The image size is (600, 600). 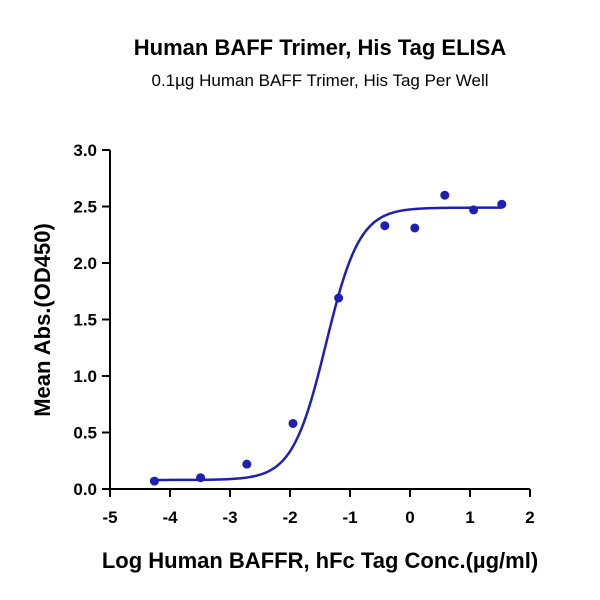 What do you see at coordinates (349, 517) in the screenshot?
I see `x-tick-label: -1` at bounding box center [349, 517].